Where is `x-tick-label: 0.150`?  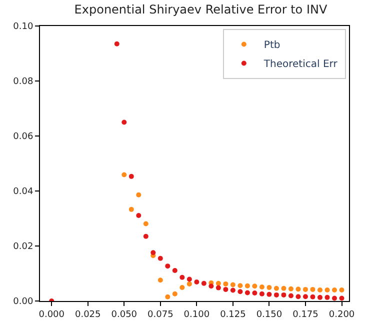
x-tick-label: 0.150 is located at coordinates (269, 315).